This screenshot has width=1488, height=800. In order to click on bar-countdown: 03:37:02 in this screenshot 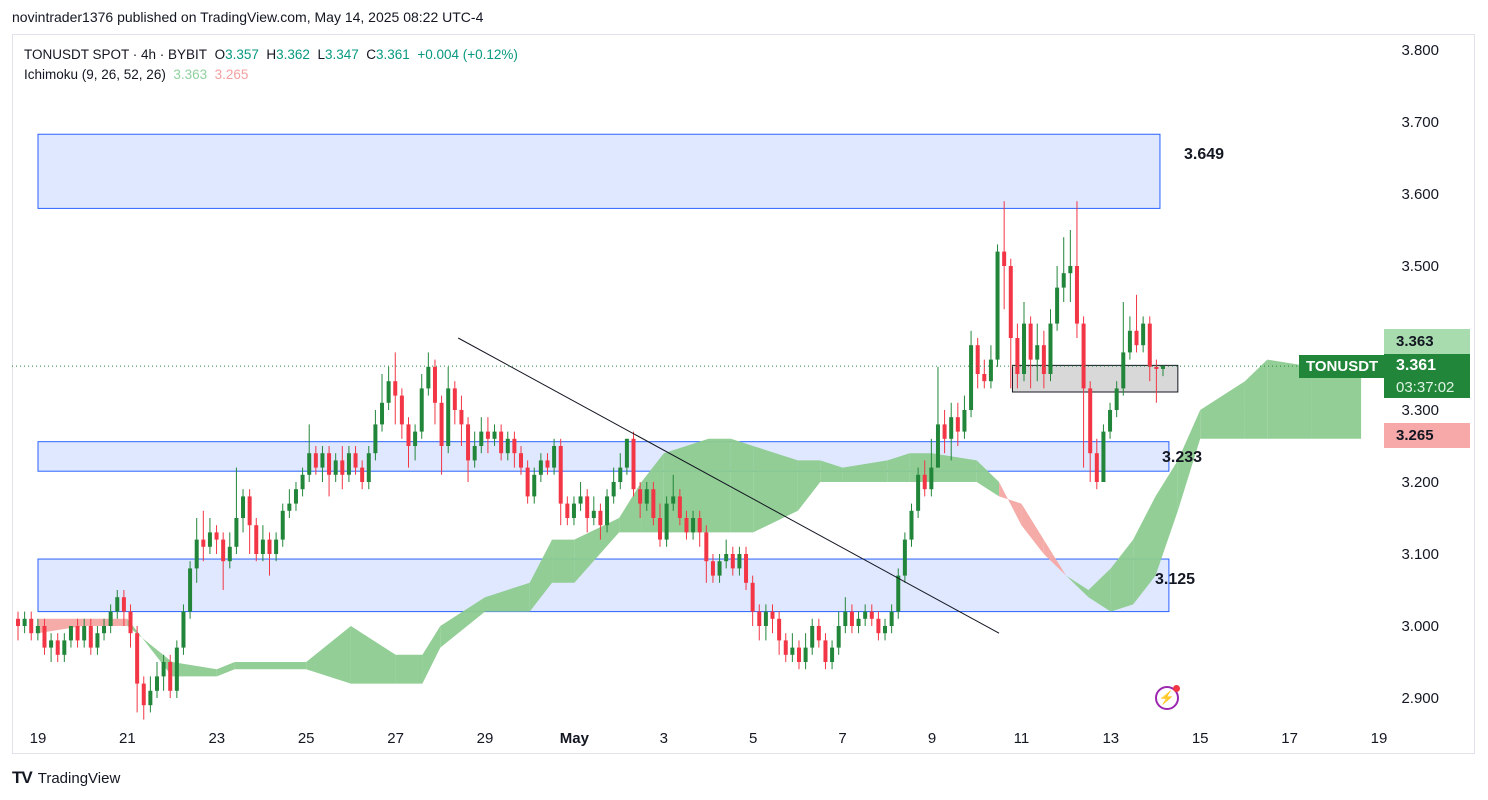, I will do `click(1425, 387)`.